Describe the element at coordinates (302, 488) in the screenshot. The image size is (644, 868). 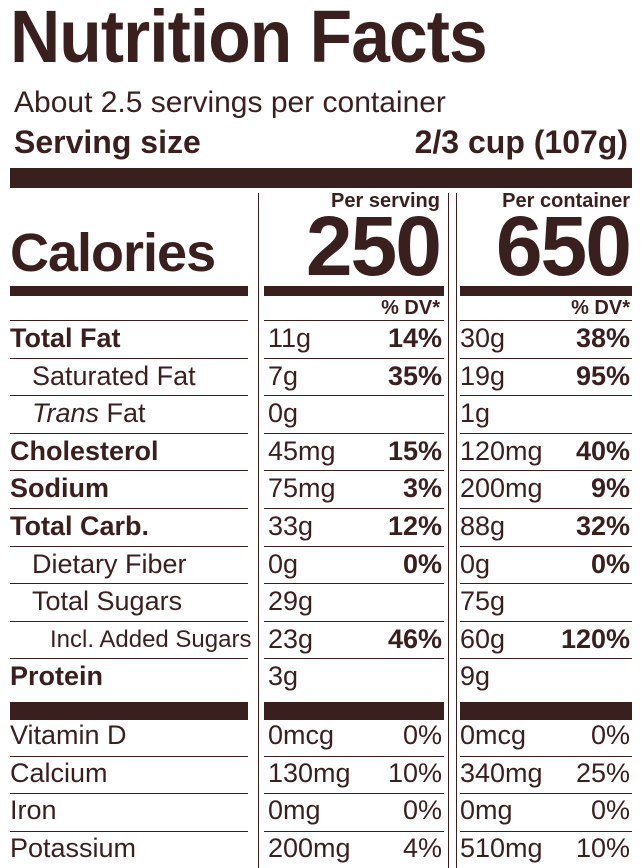
I see `nutrient-serving-amount: 75mg` at that location.